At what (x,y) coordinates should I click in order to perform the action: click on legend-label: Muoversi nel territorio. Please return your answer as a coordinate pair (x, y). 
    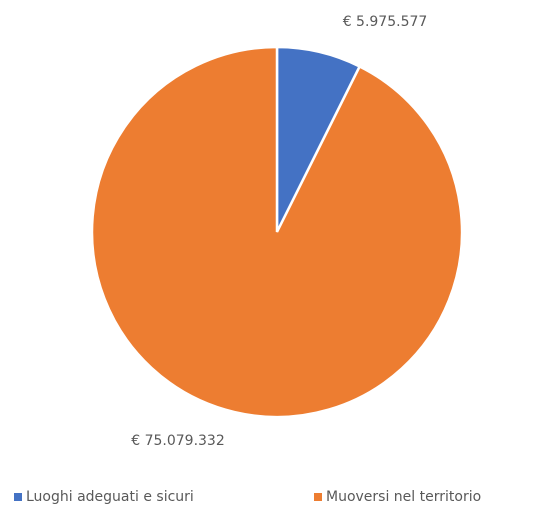
    Looking at the image, I should click on (403, 497).